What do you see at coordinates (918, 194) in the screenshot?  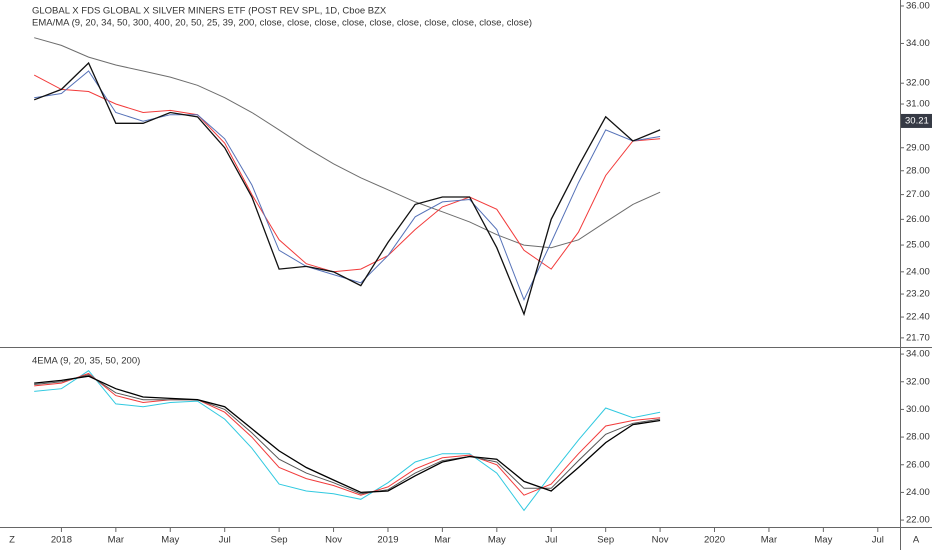 I see `y-tick-label: 27.00` at bounding box center [918, 194].